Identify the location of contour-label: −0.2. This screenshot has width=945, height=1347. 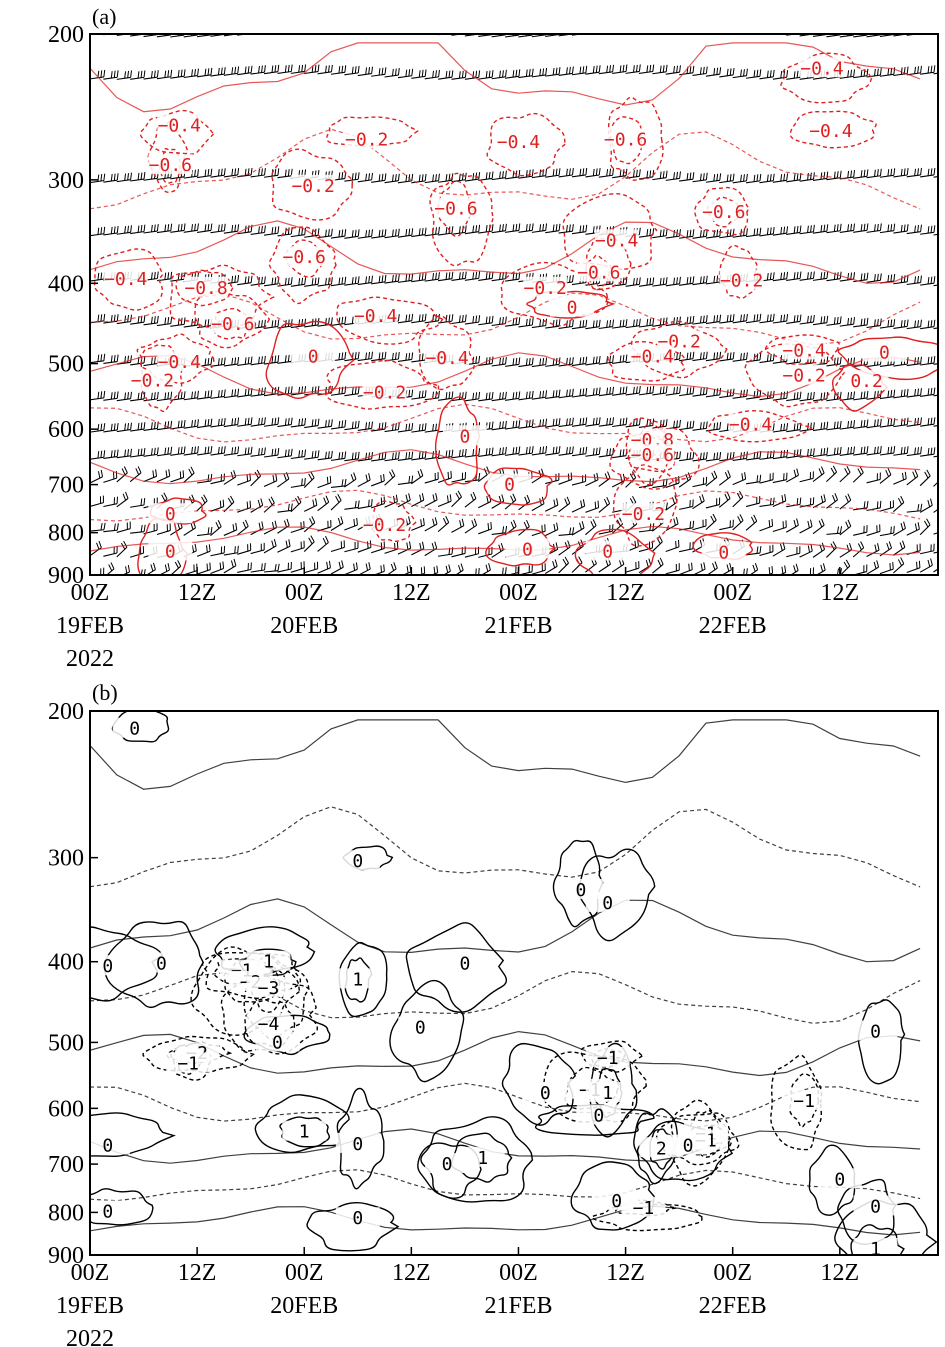
(152, 380).